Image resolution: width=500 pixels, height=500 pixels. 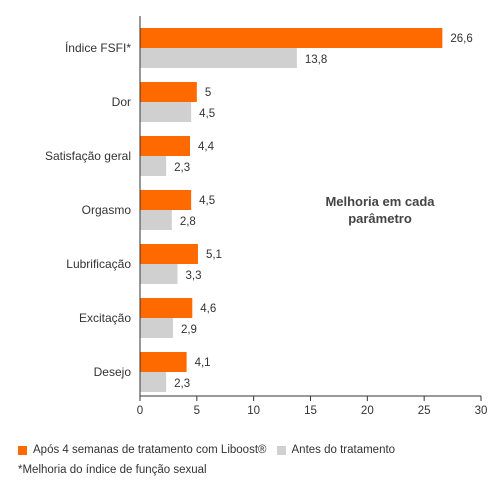 I want to click on legend-item-before: Antes do tratamento, so click(x=336, y=450).